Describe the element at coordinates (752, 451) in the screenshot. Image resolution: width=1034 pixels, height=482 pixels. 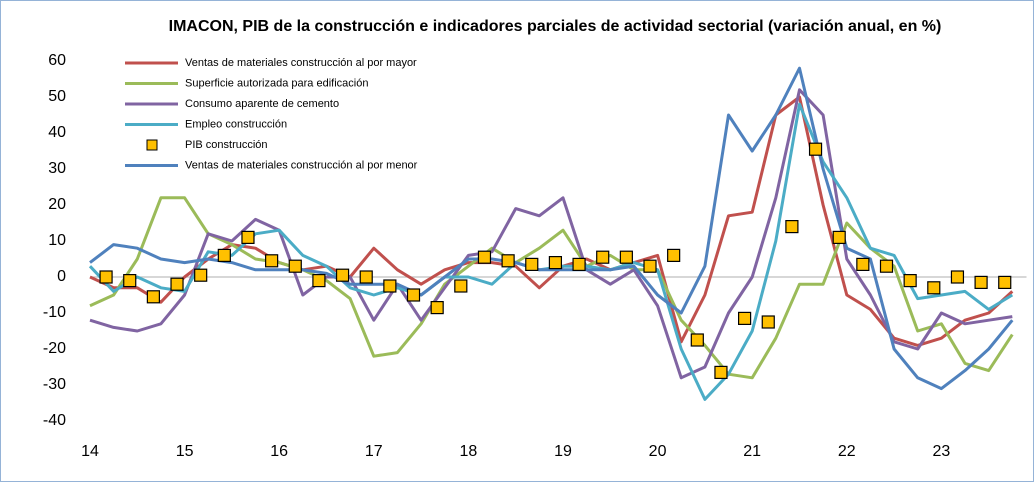
I see `x-tick-label: 21` at that location.